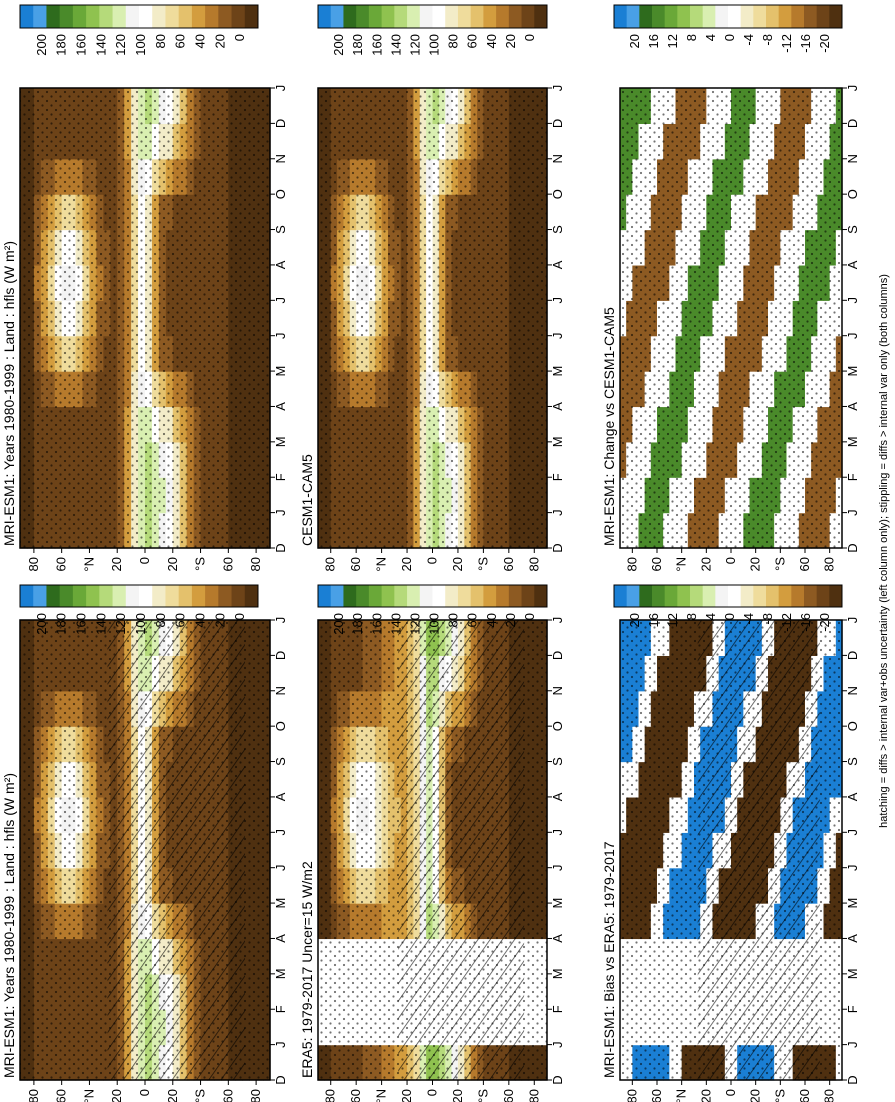 The height and width of the screenshot is (1102, 895). What do you see at coordinates (557, 477) in the screenshot?
I see `x-tick-label: F` at bounding box center [557, 477].